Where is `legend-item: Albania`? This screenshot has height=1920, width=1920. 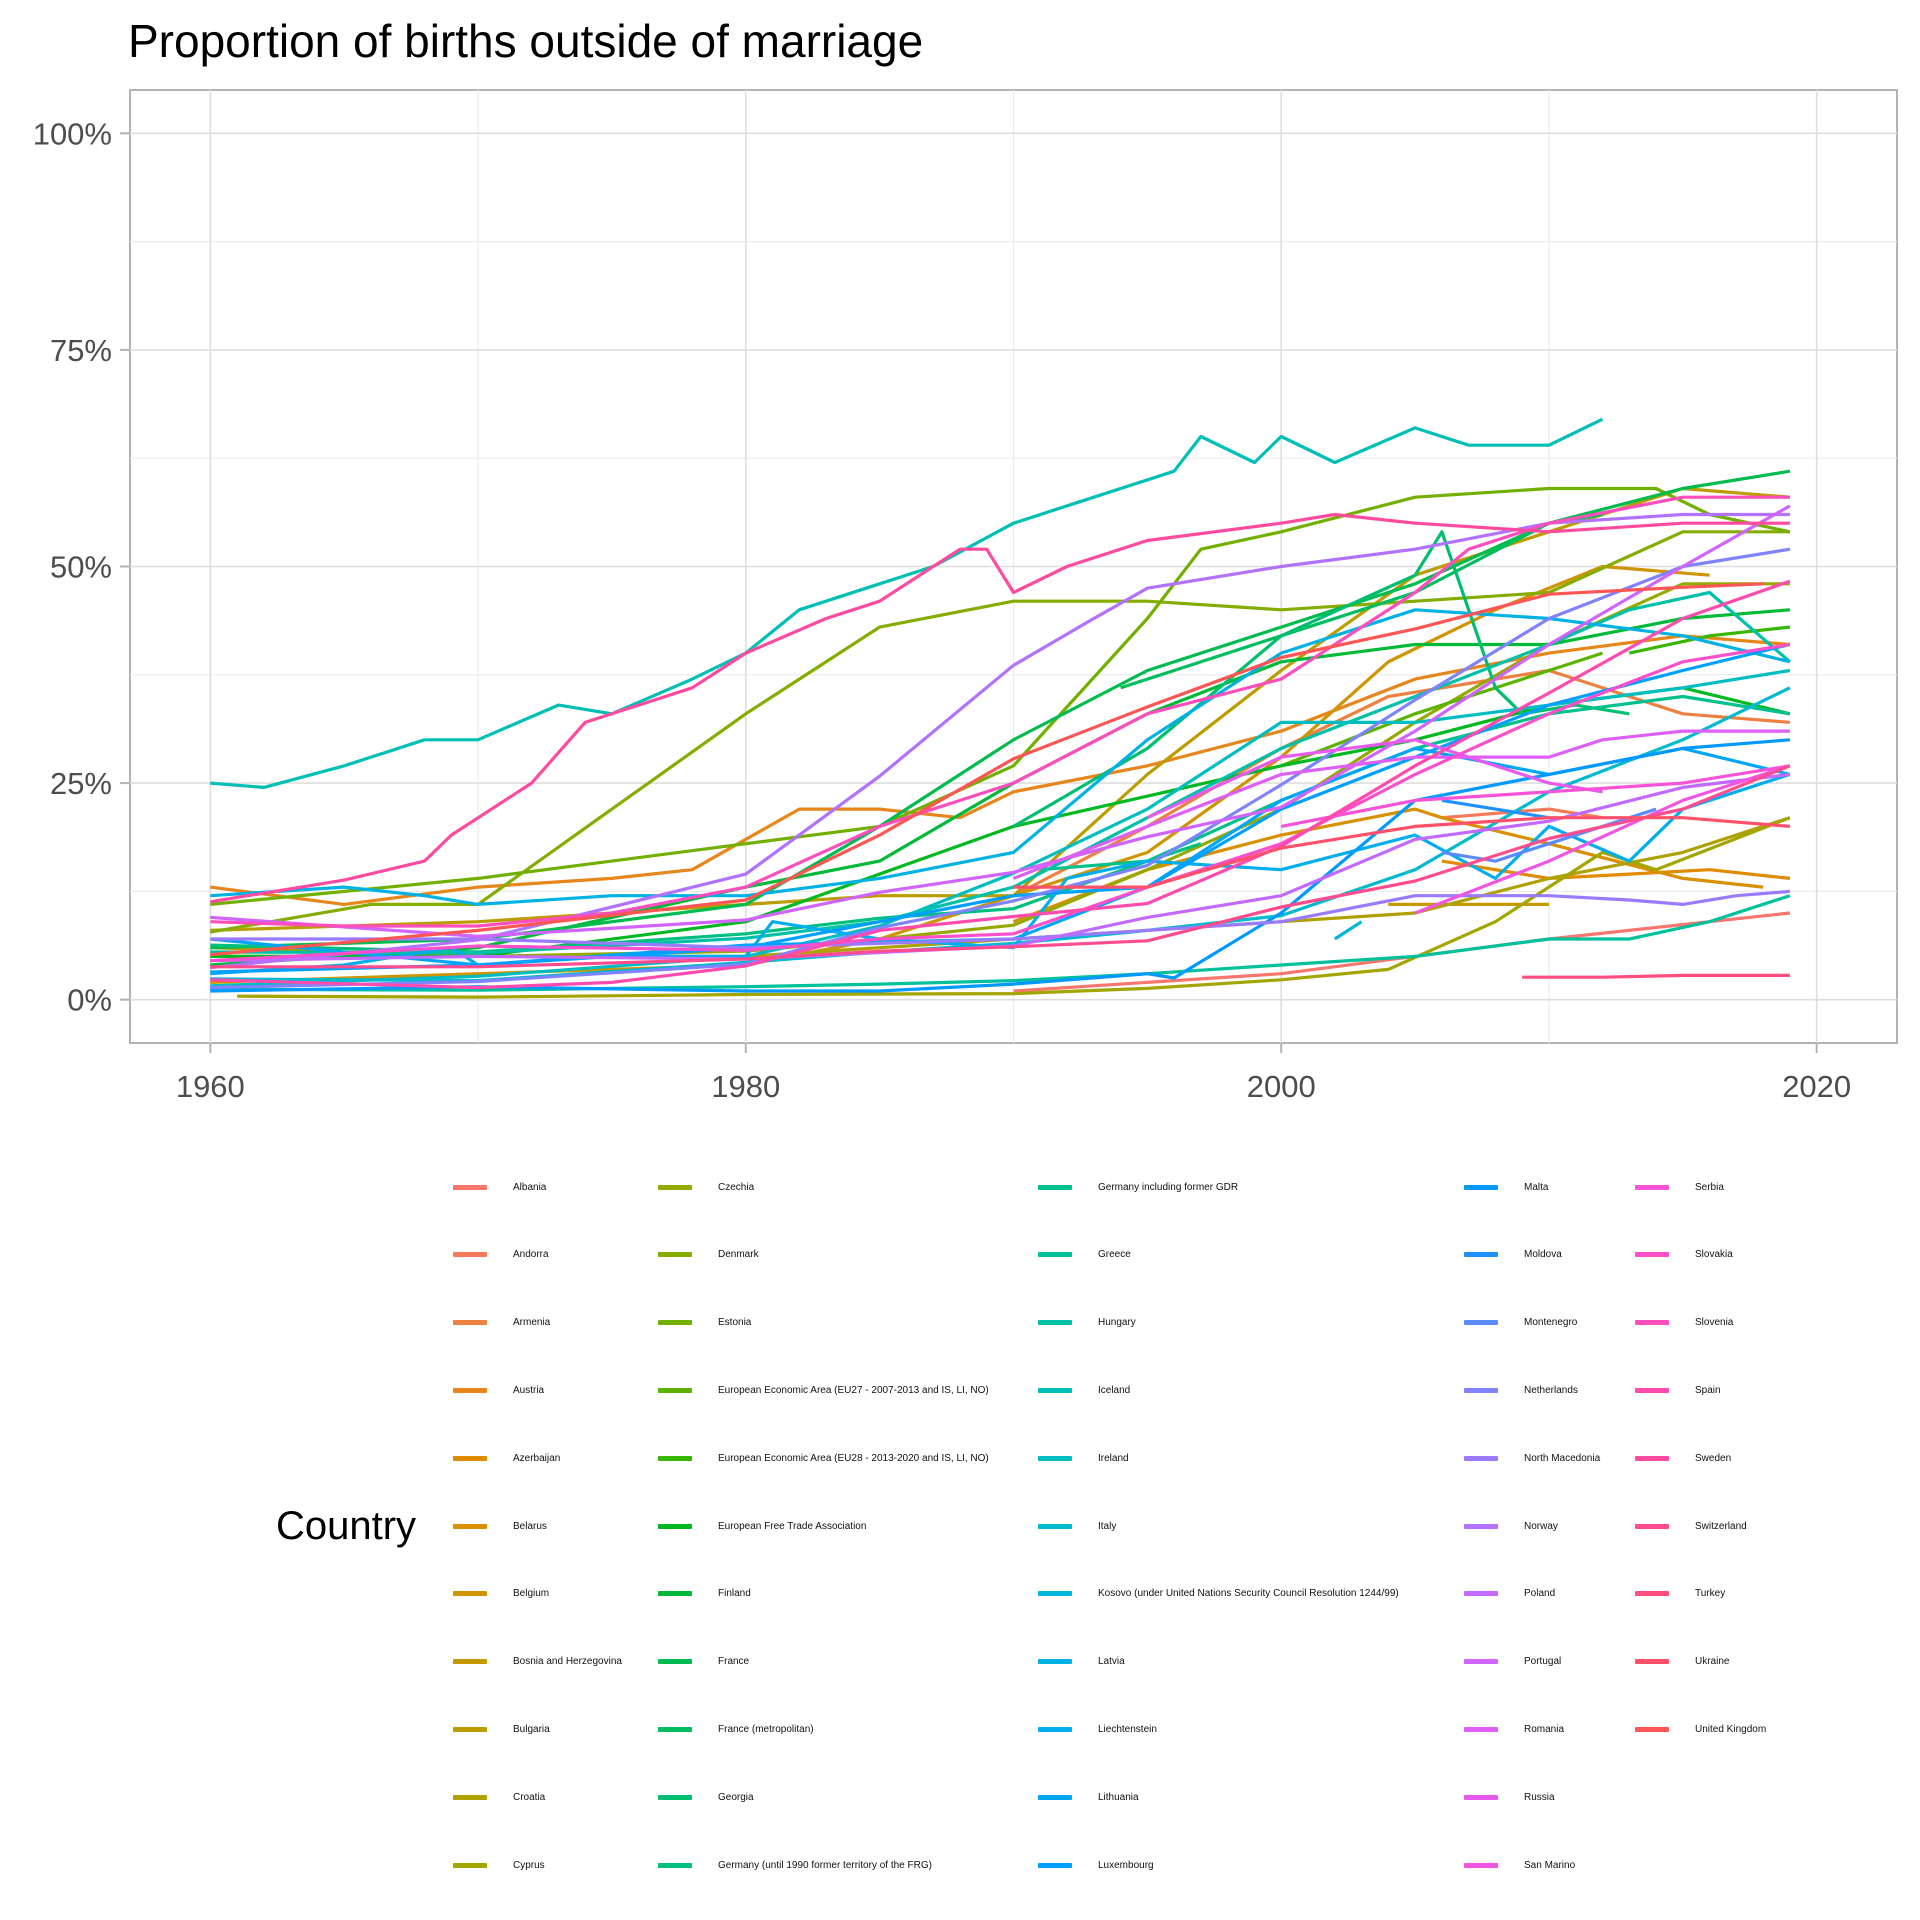 legend-item: Albania is located at coordinates (499, 1187).